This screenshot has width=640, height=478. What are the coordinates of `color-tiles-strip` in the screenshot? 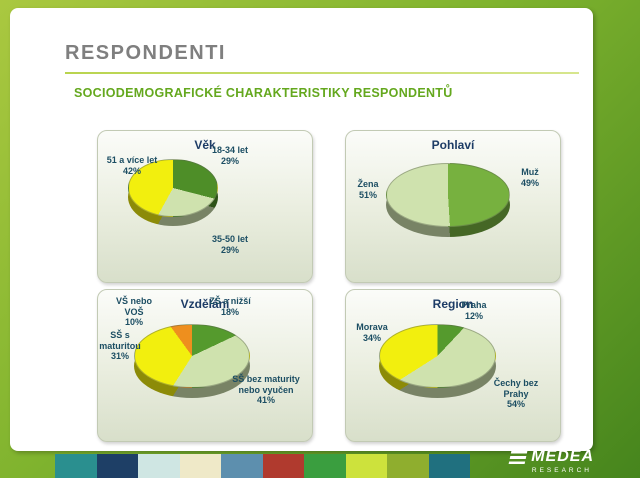 It's located at (262, 466).